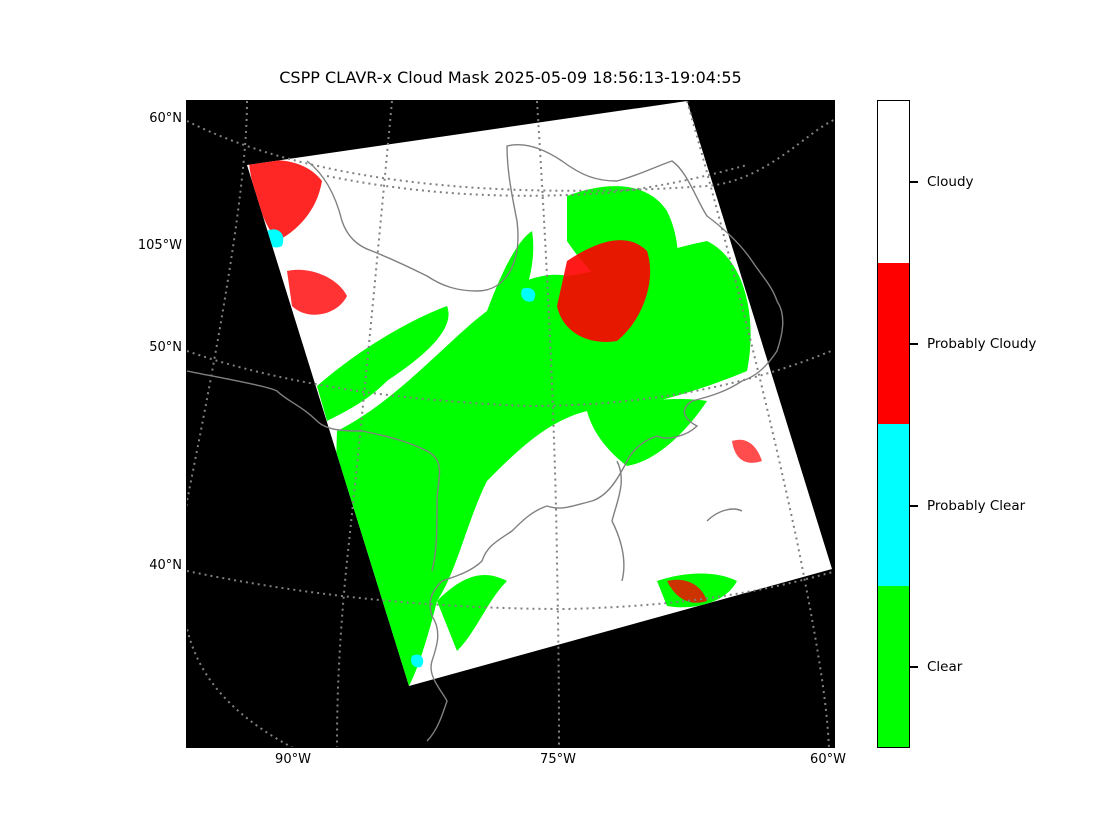 The height and width of the screenshot is (840, 1120). What do you see at coordinates (945, 667) in the screenshot?
I see `legend-label-clear: Clear` at bounding box center [945, 667].